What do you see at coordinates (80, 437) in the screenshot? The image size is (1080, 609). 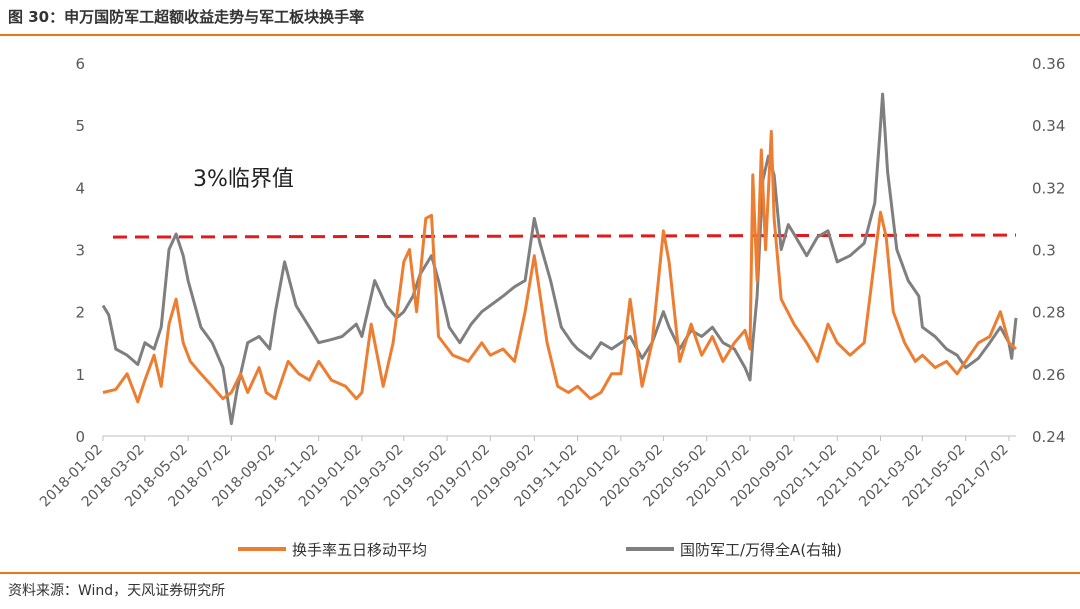 I see `y-left-tick-label: 0` at bounding box center [80, 437].